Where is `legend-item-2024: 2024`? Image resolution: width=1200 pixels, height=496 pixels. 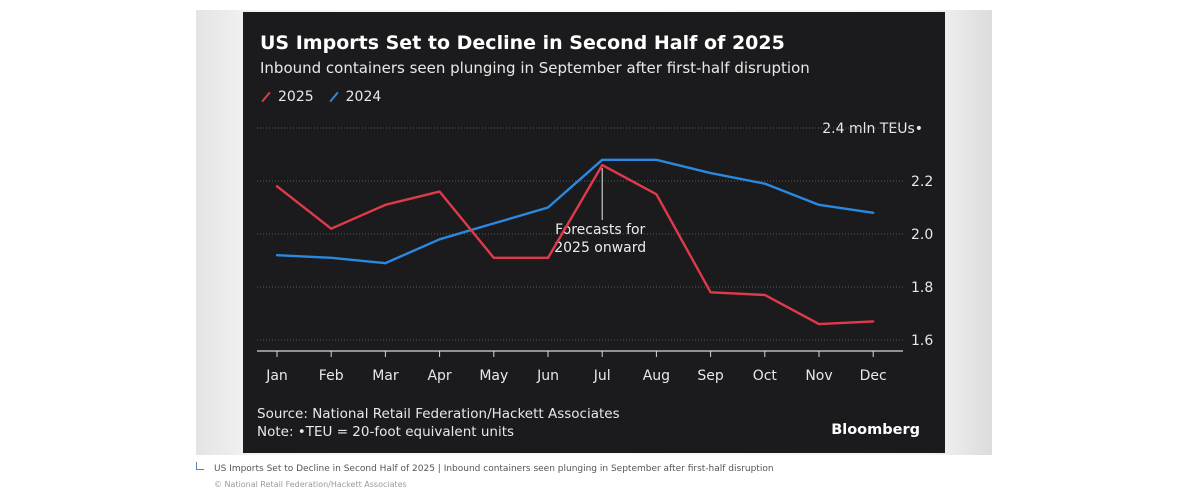 legend-item-2024: 2024 is located at coordinates (355, 97).